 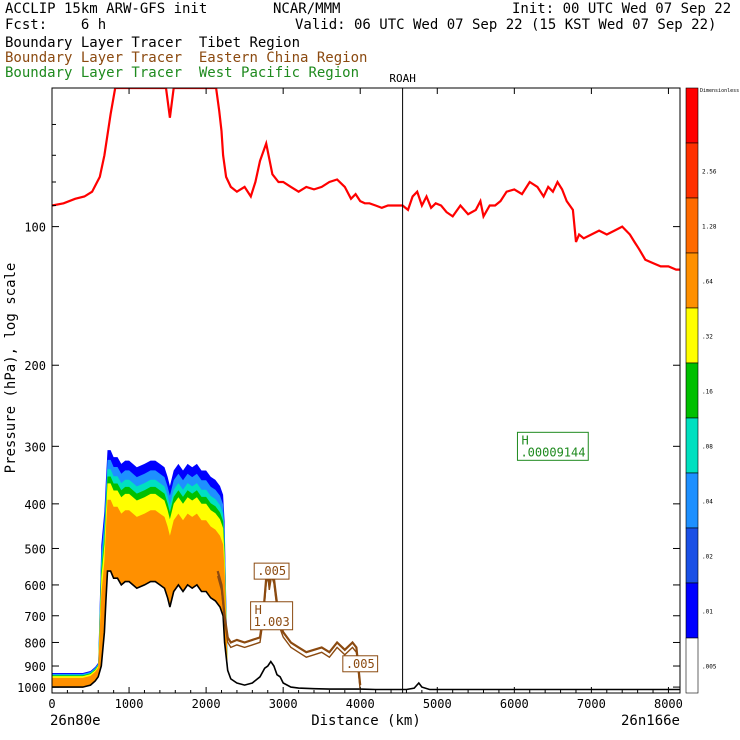 What do you see at coordinates (514, 704) in the screenshot?
I see `x-tick-label: 6000` at bounding box center [514, 704].